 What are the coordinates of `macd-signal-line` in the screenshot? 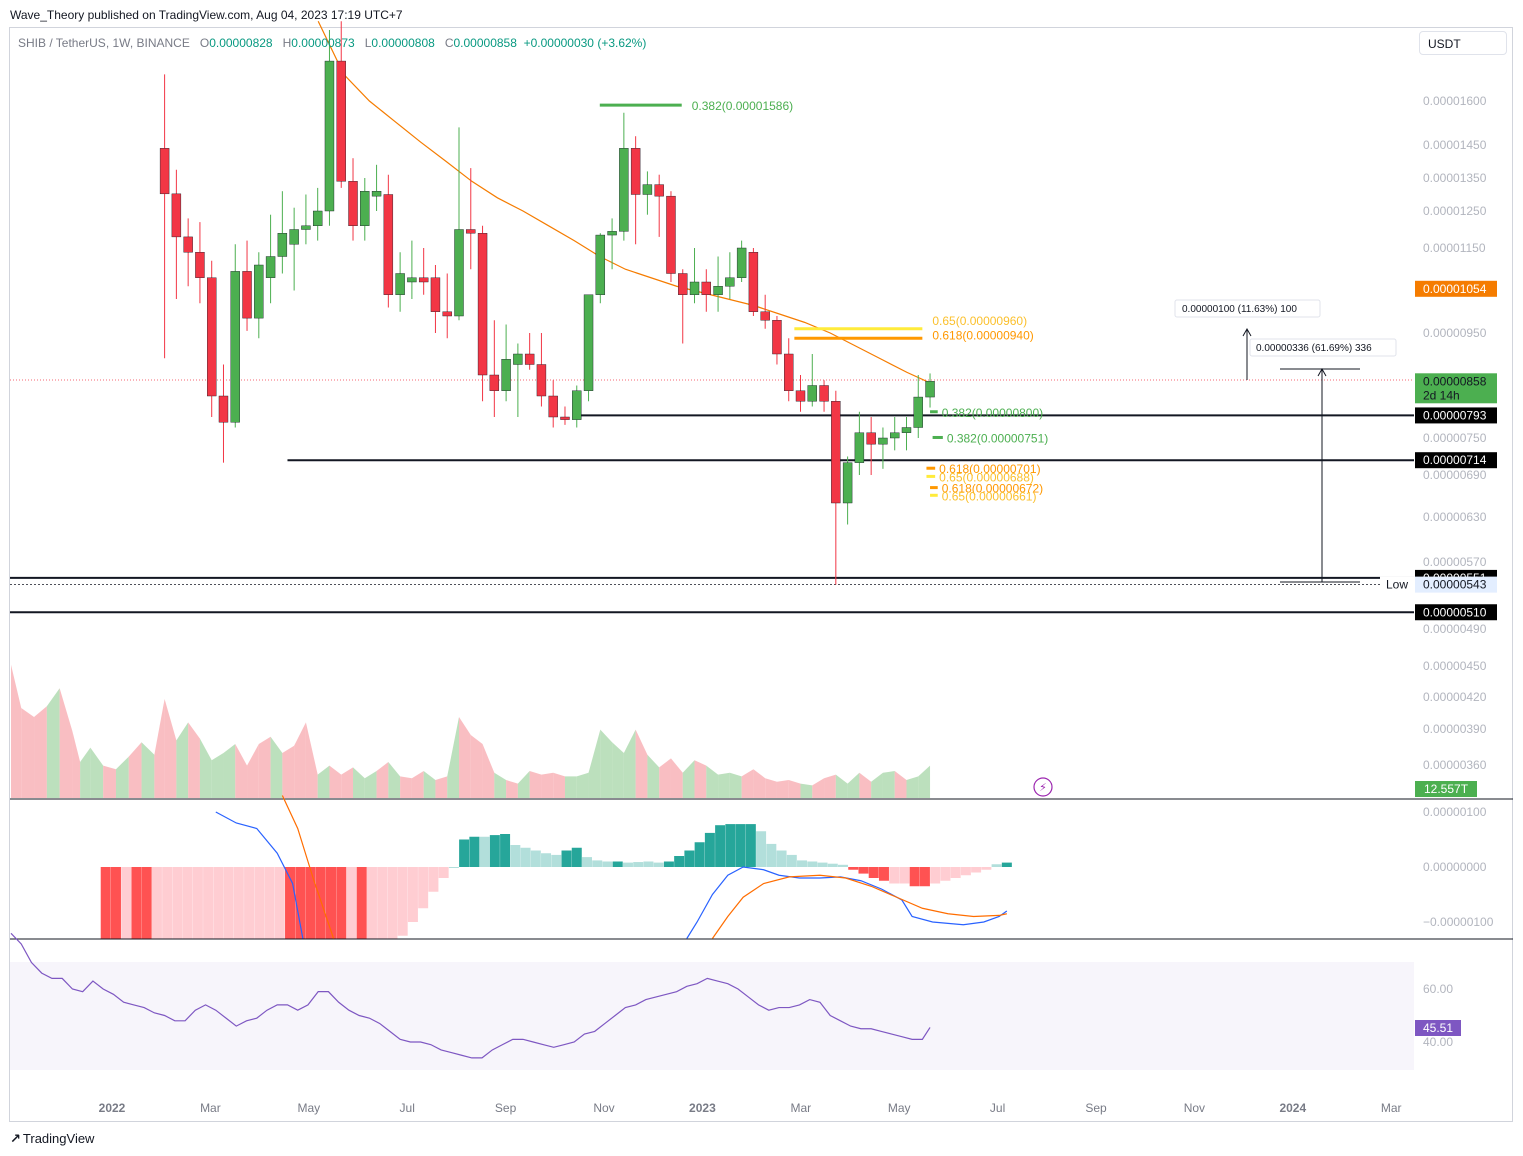 It's located at (308, 867).